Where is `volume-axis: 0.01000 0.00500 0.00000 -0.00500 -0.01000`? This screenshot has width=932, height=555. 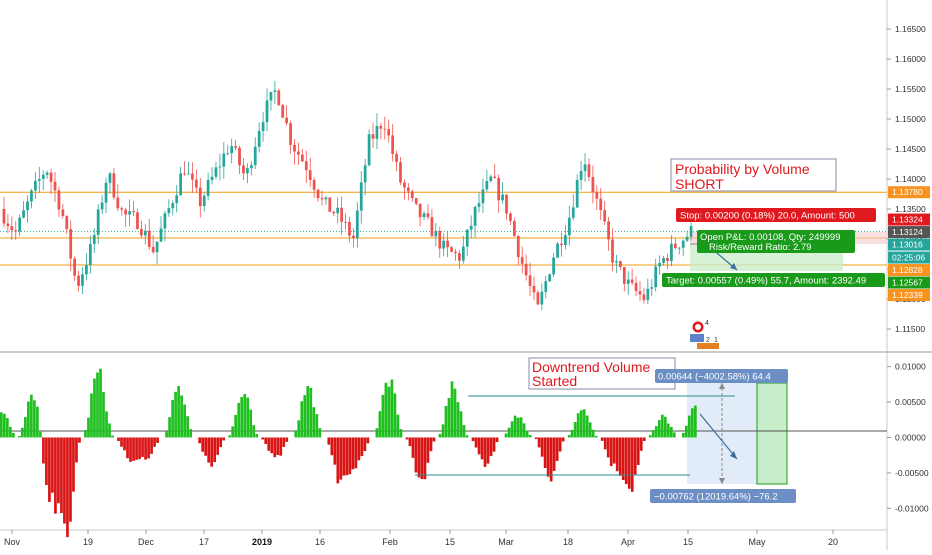 volume-axis: 0.01000 0.00500 0.00000 -0.00500 -0.01000 is located at coordinates (908, 438).